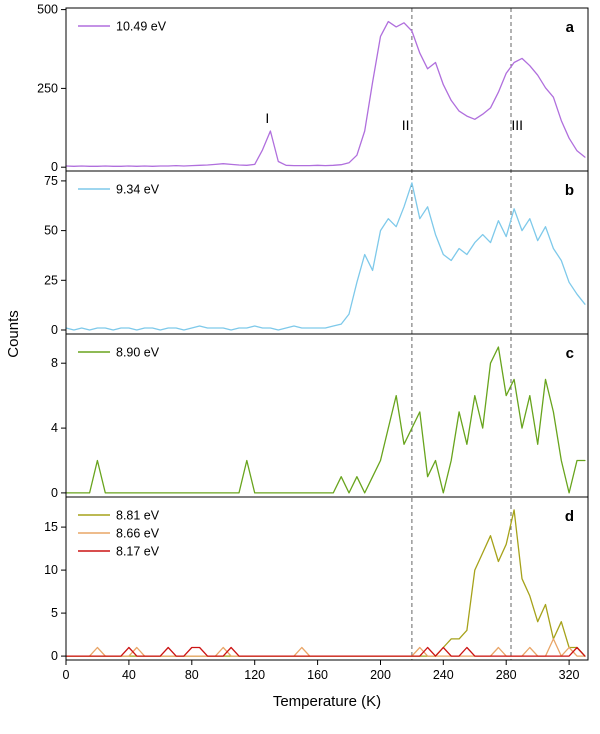 This screenshot has height=734, width=600. What do you see at coordinates (569, 190) in the screenshot?
I see `panel-letter: b` at bounding box center [569, 190].